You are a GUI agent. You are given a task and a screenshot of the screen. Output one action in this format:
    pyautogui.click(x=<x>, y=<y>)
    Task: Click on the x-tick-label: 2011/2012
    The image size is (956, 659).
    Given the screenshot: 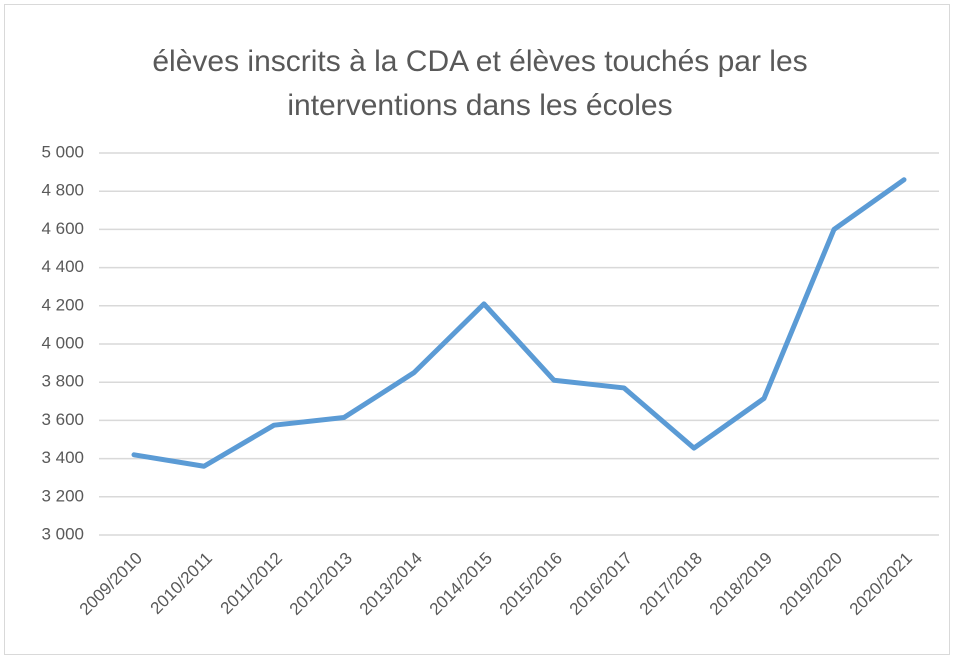 What is the action you would take?
    pyautogui.click(x=251, y=583)
    